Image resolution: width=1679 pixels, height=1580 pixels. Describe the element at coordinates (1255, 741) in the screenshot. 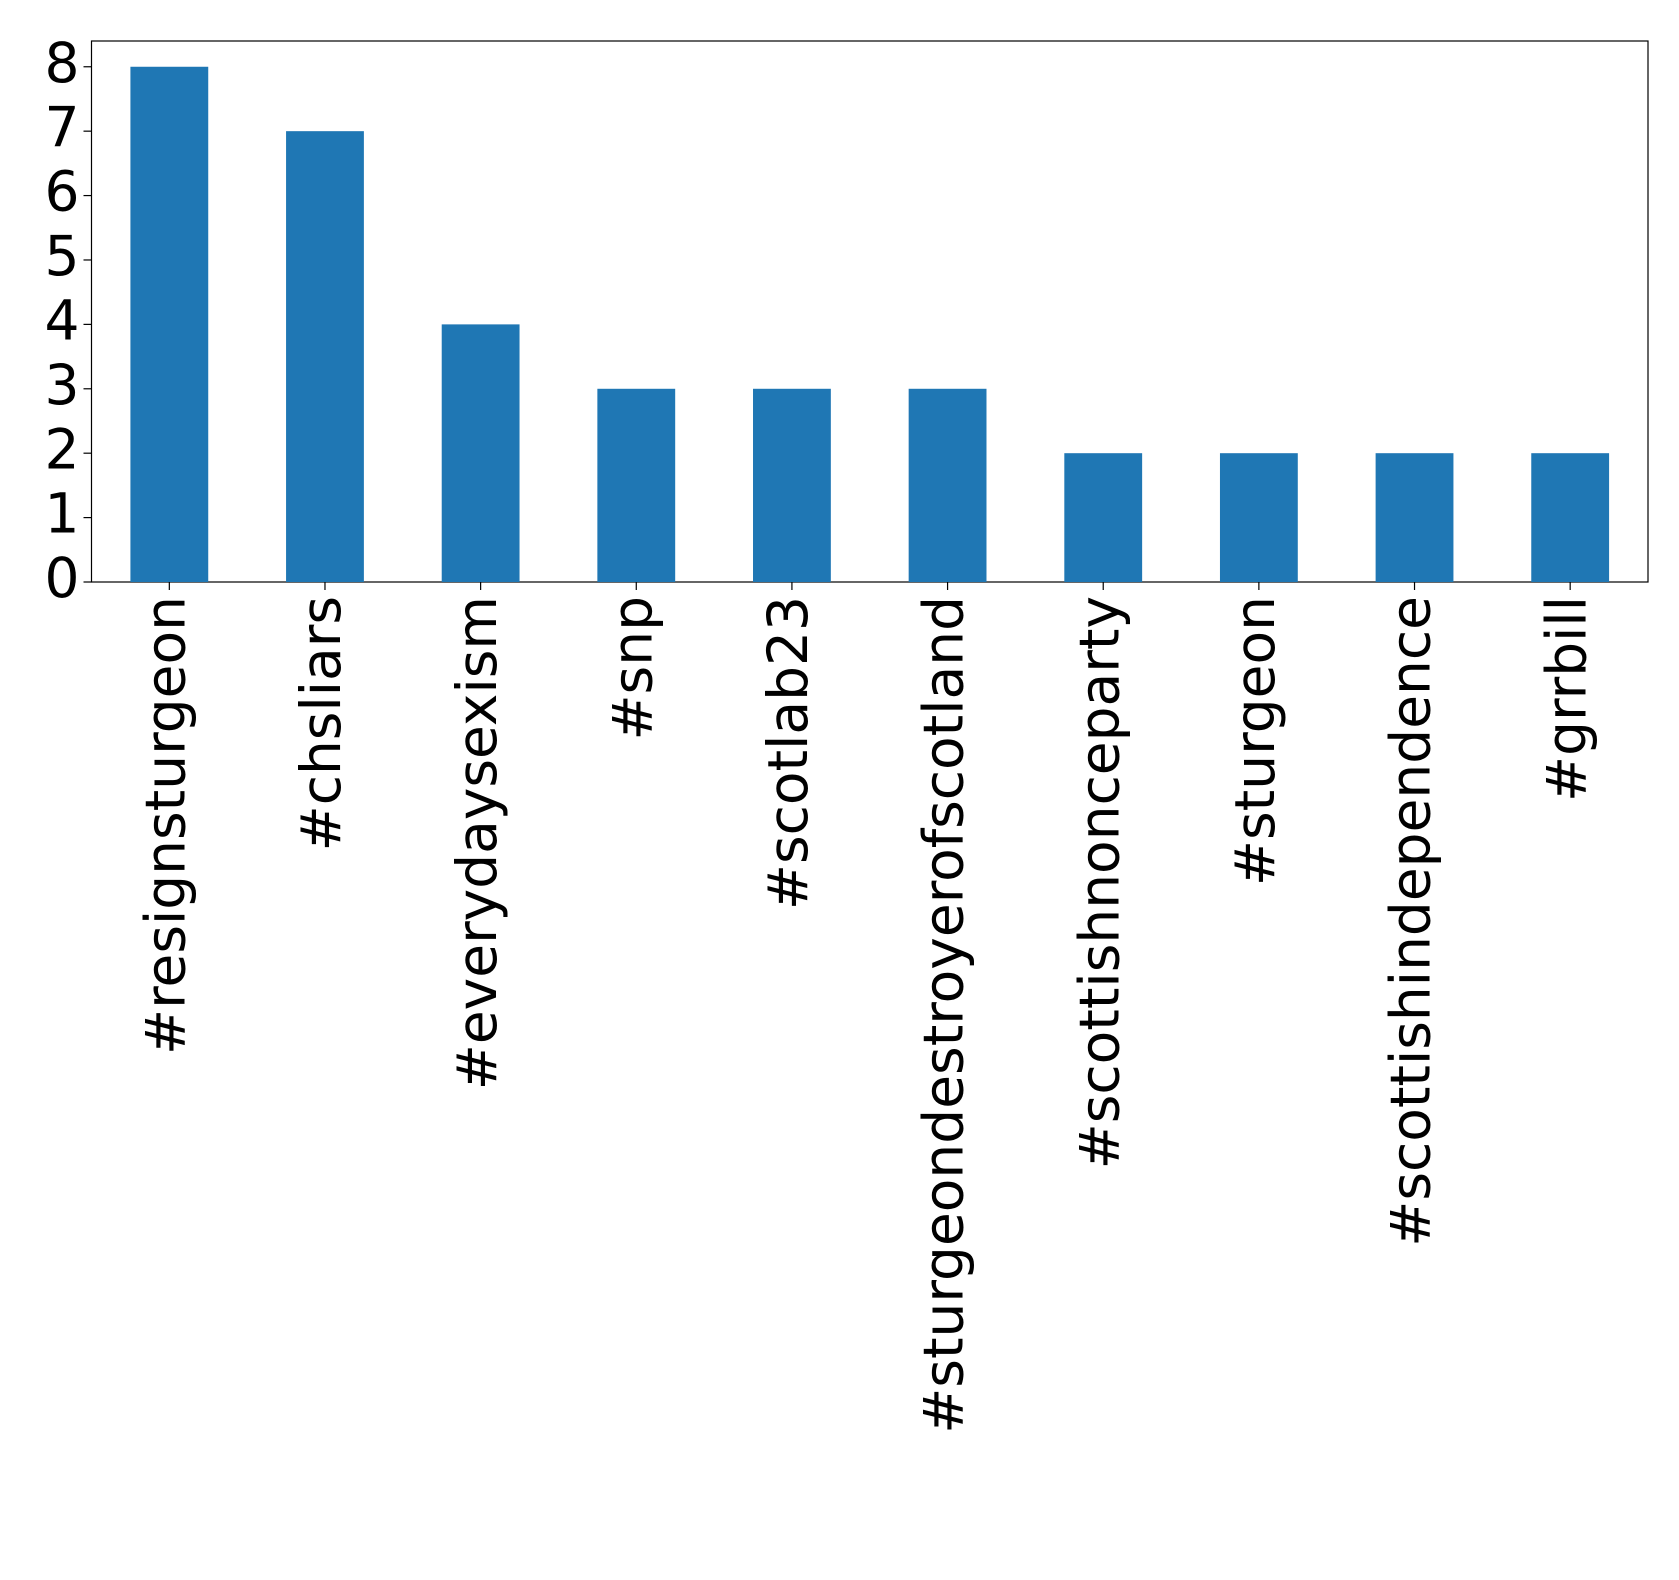

I see `x-tick-label: #sturgeon` at that location.